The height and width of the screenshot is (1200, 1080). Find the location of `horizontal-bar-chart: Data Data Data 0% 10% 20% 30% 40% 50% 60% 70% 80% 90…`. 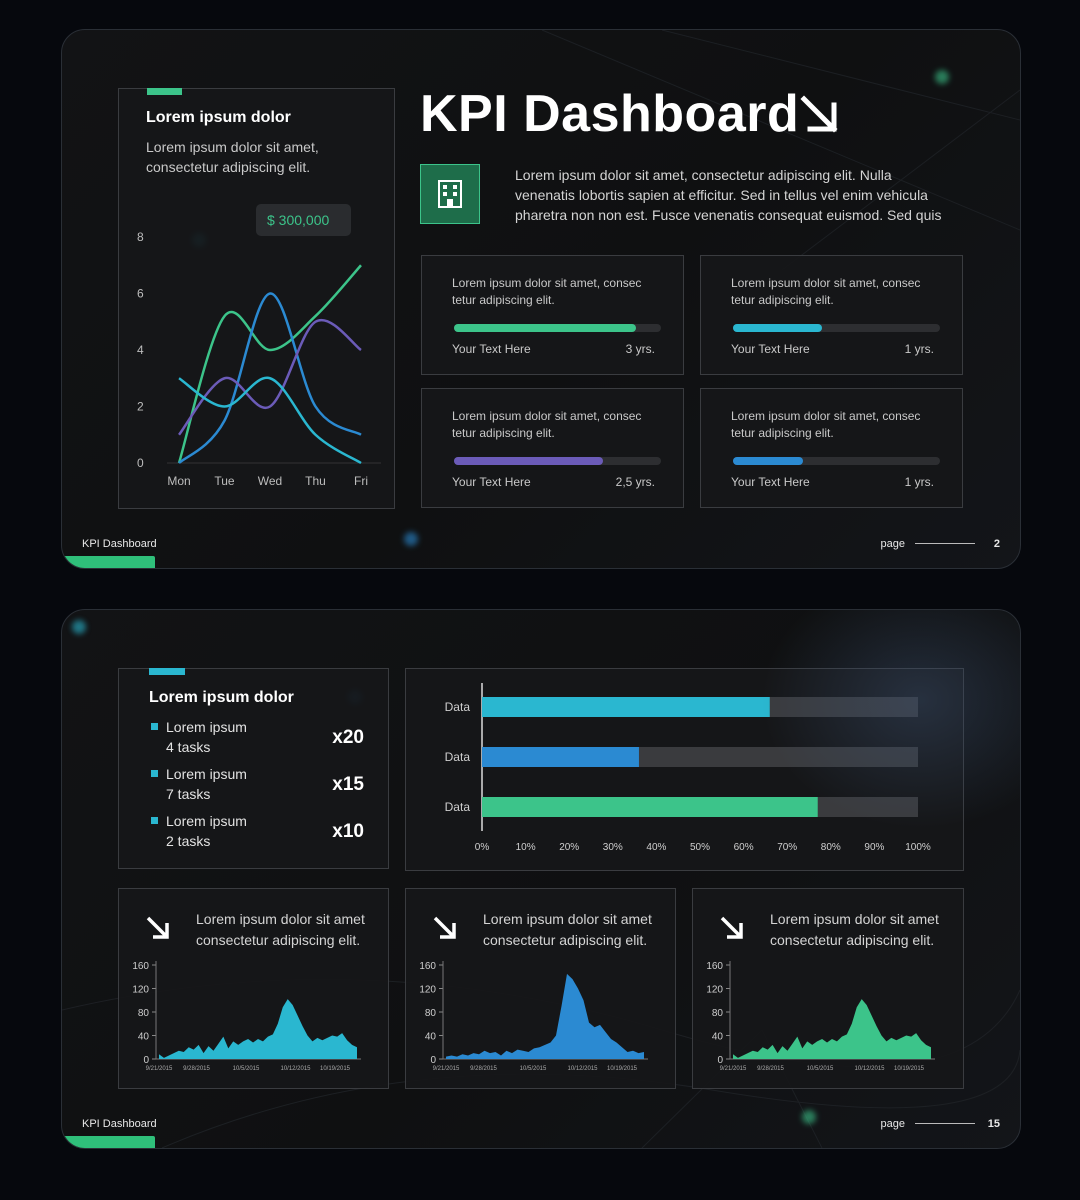

horizontal-bar-chart: Data Data Data 0% 10% 20% 30% 40% 50% 60% 70% 80% 90… is located at coordinates (688, 768).